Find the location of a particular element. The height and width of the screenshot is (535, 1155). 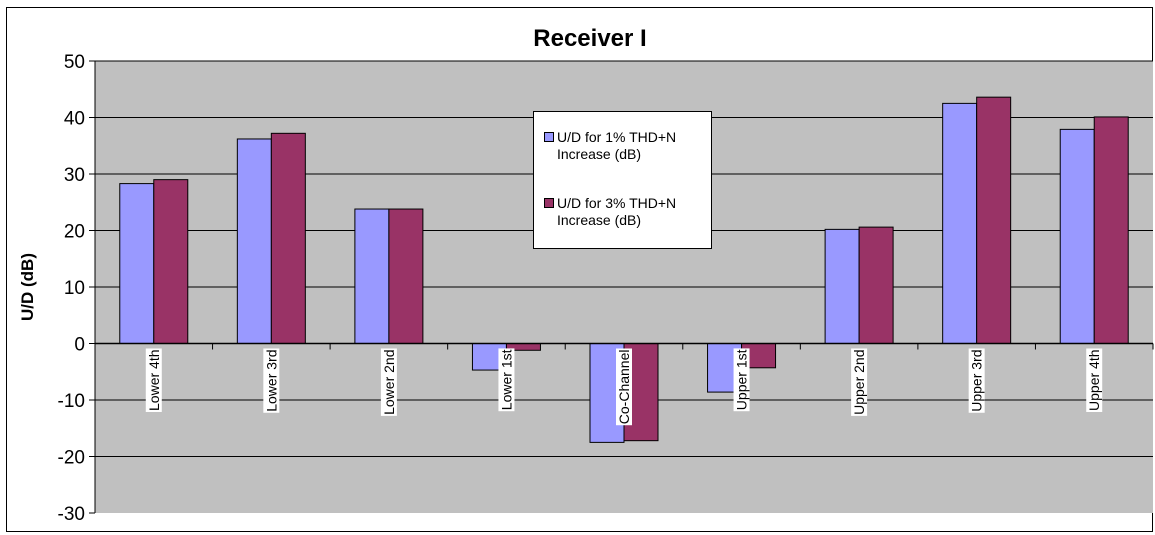

category-label: Lower 2nd is located at coordinates (389, 382).